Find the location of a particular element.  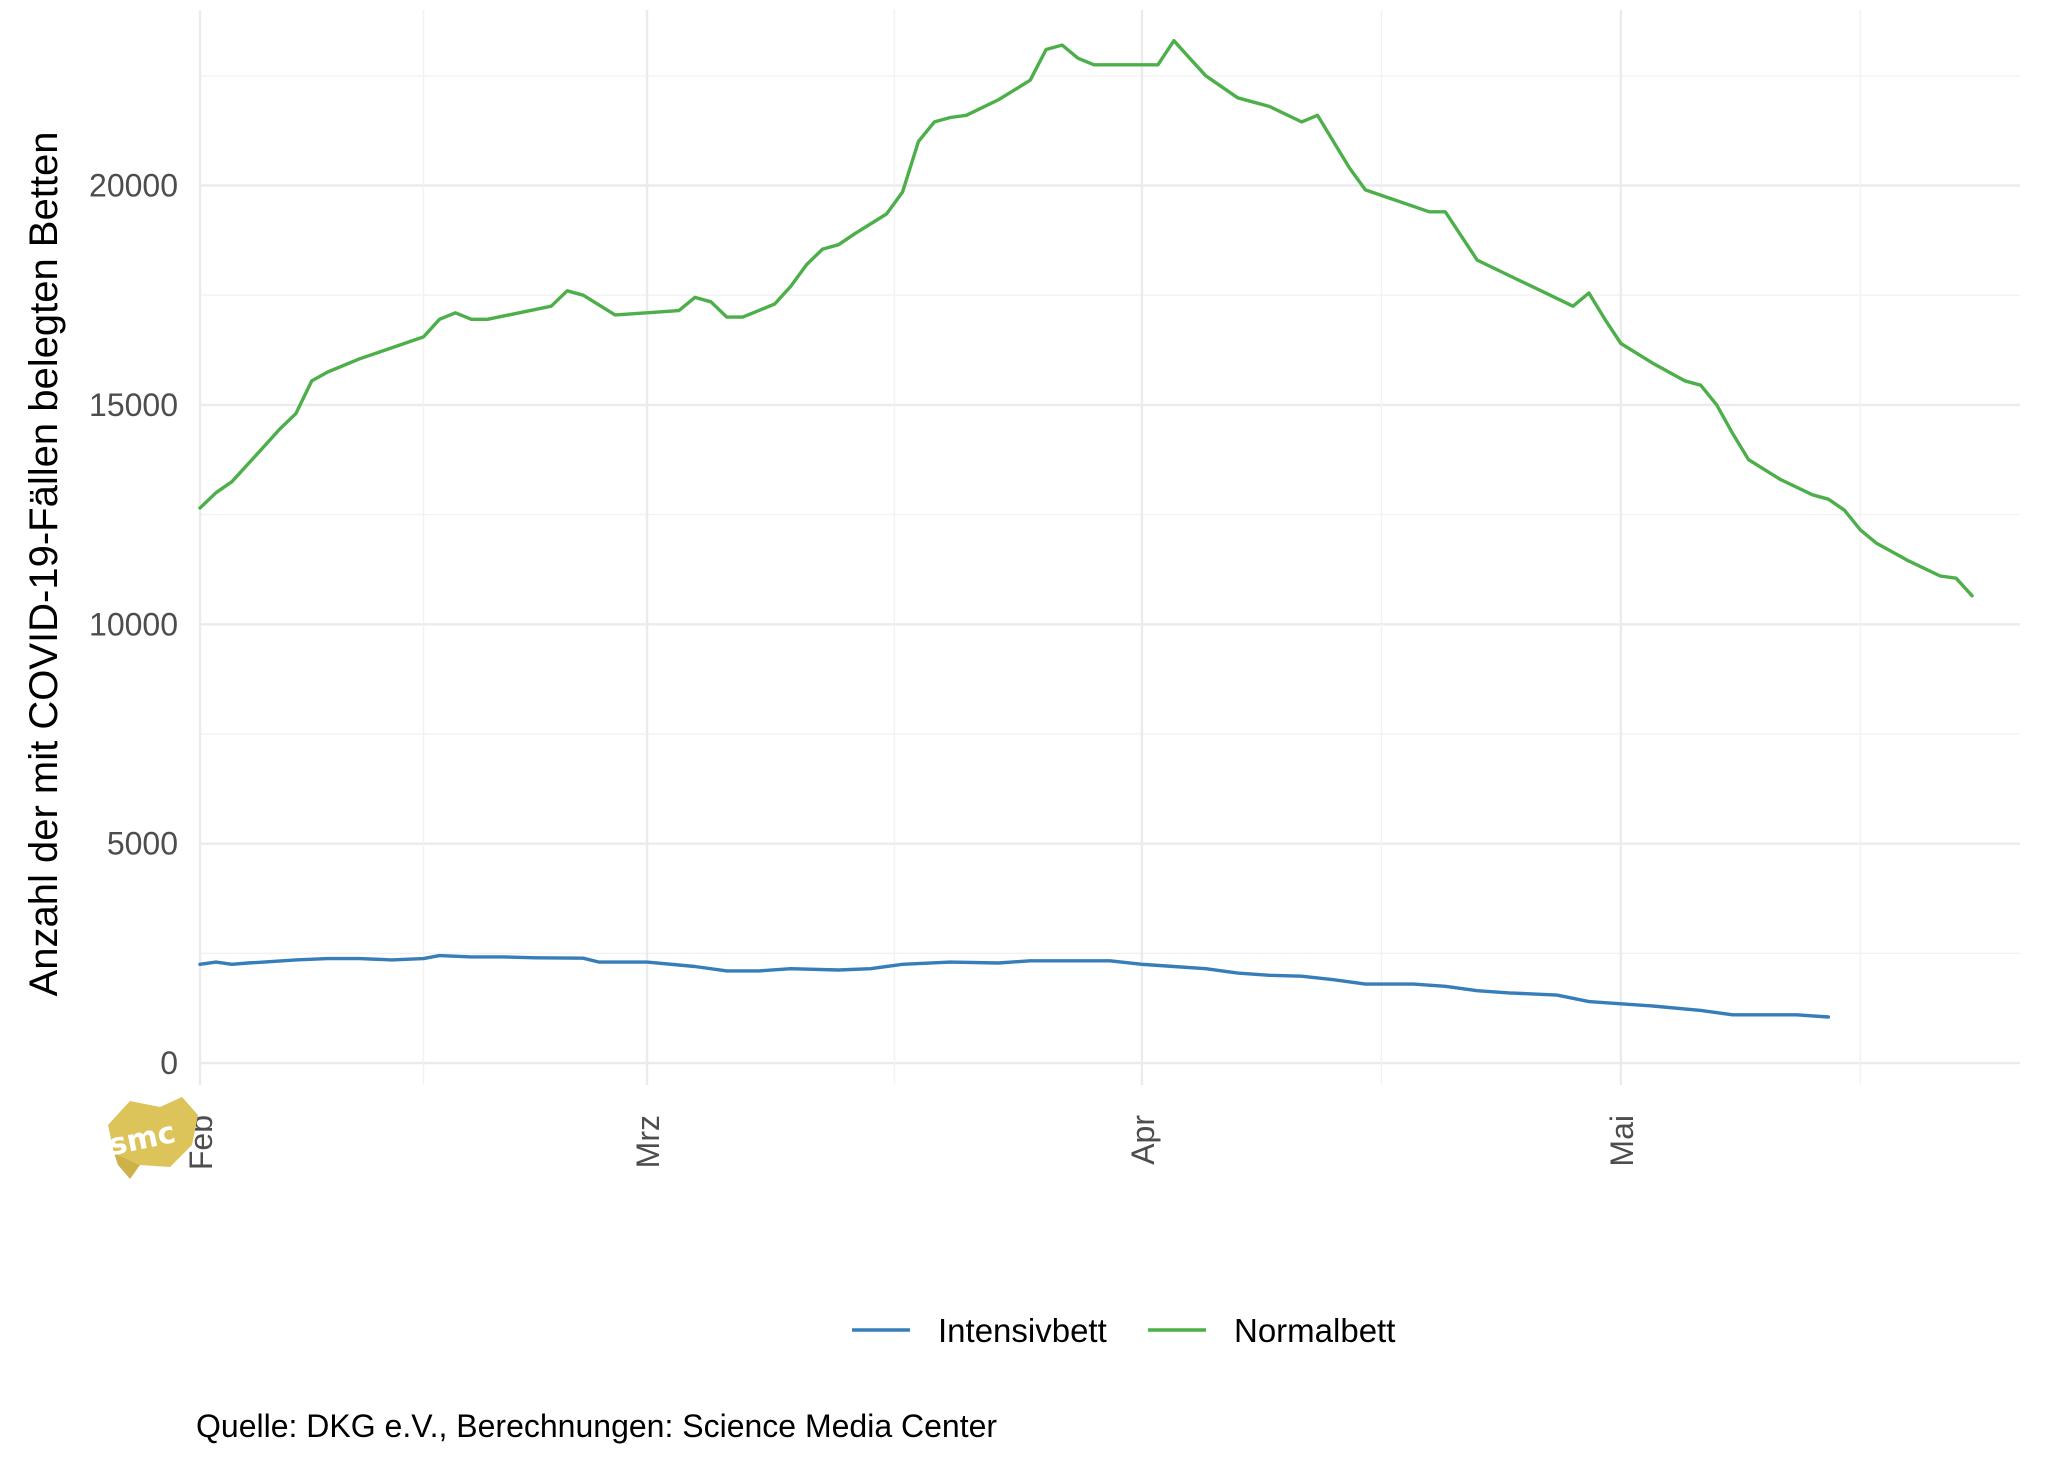

x-tick-label: Mai is located at coordinates (1622, 1141).